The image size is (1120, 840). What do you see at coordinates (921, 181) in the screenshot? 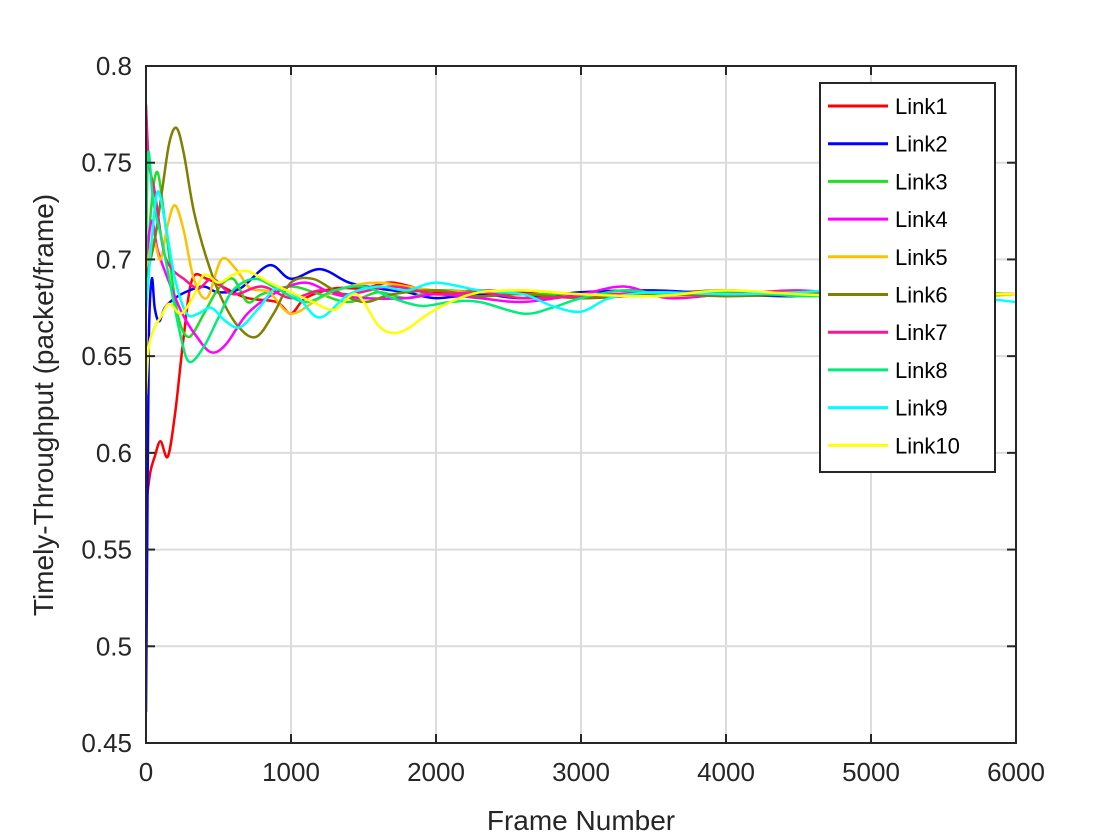
I see `legend-label-link3: Link3` at bounding box center [921, 181].